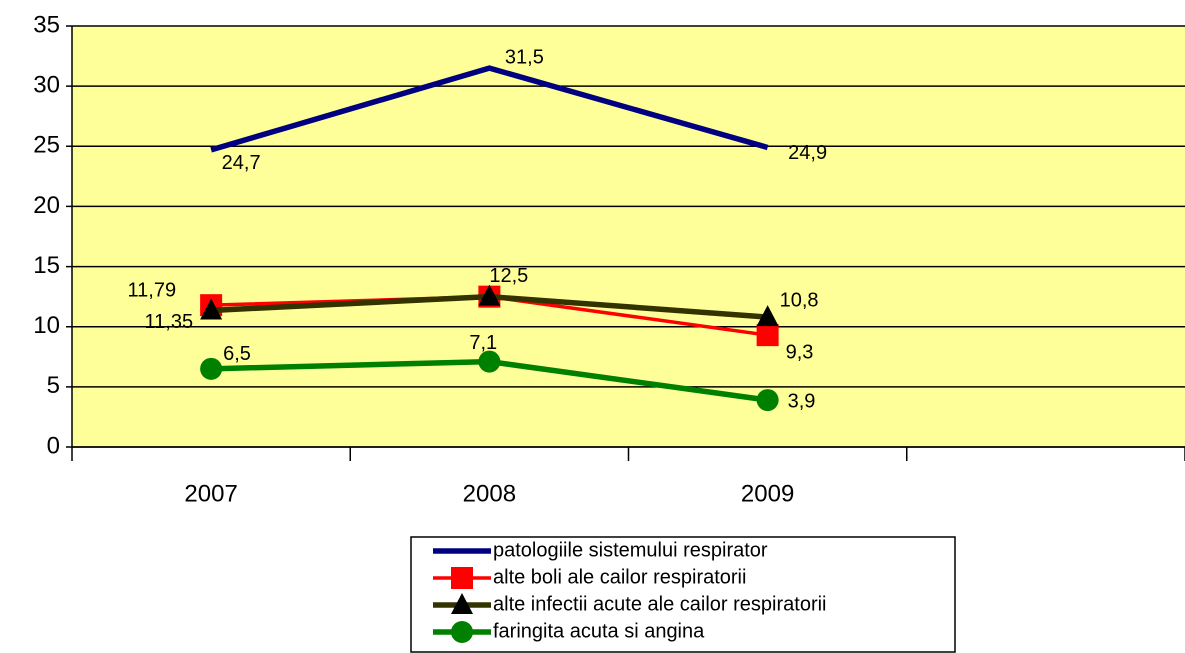  Describe the element at coordinates (508, 276) in the screenshot. I see `data-label: 12,5` at that location.